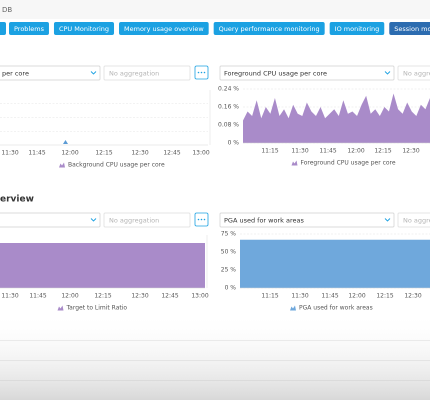 Image resolution: width=430 pixels, height=400 pixels. What do you see at coordinates (264, 220) in the screenshot?
I see `dropdown-text: PGA used for work areas` at bounding box center [264, 220].